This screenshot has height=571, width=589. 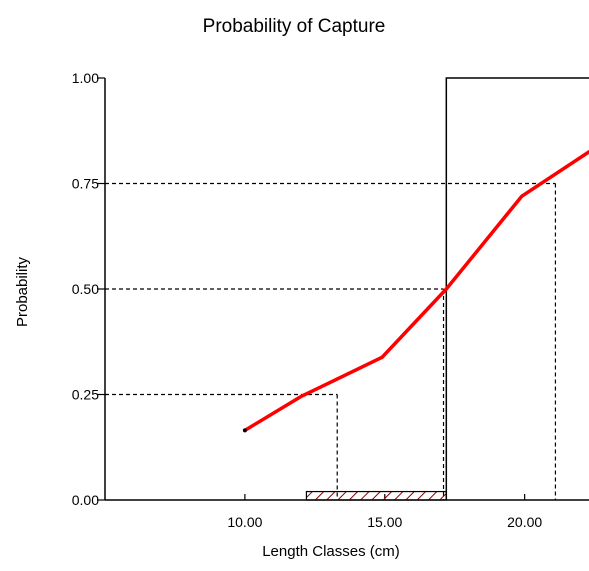 I want to click on chart-title: Probability of Capture, so click(x=294, y=26).